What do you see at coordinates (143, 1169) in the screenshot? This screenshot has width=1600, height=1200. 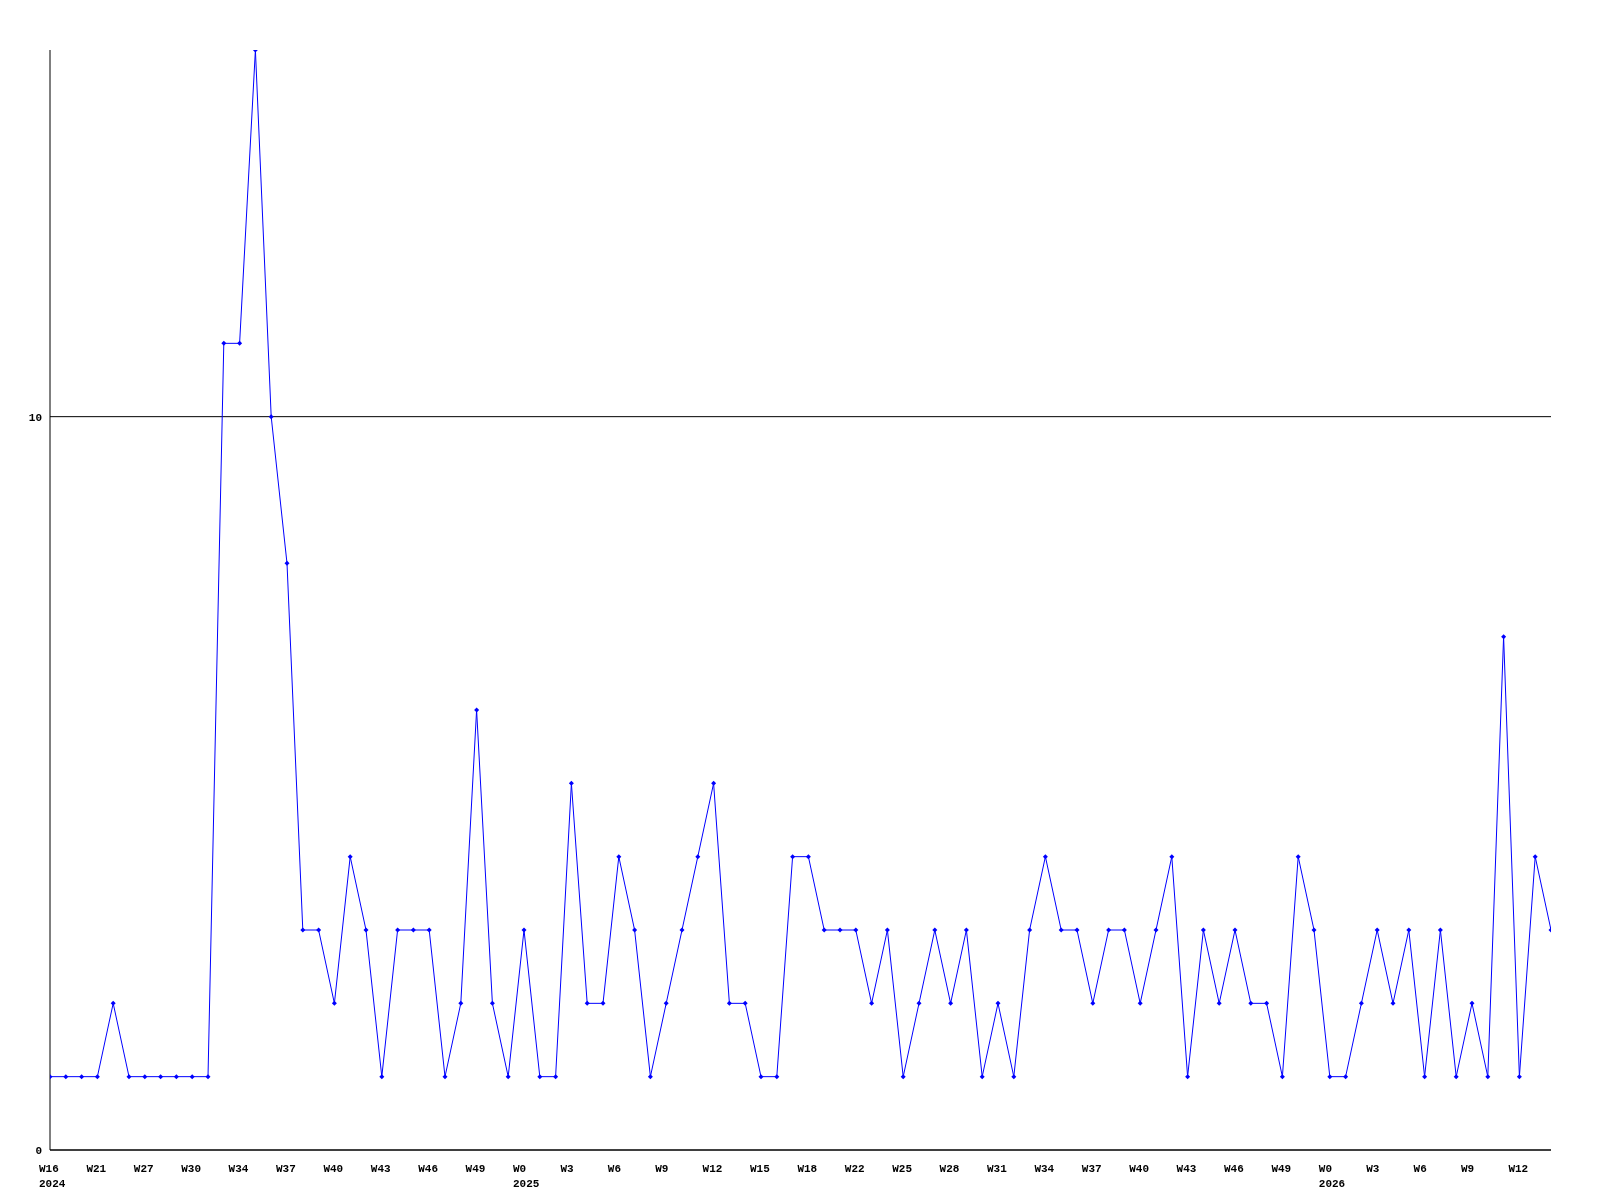 I see `x-tick-label: W27` at bounding box center [143, 1169].